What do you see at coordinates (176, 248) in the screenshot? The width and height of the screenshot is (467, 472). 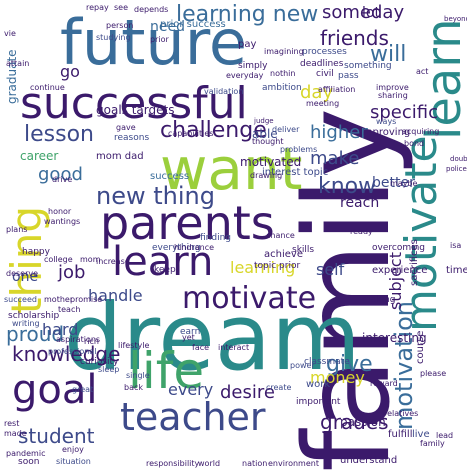 I see `word-everything: everything` at bounding box center [176, 248].